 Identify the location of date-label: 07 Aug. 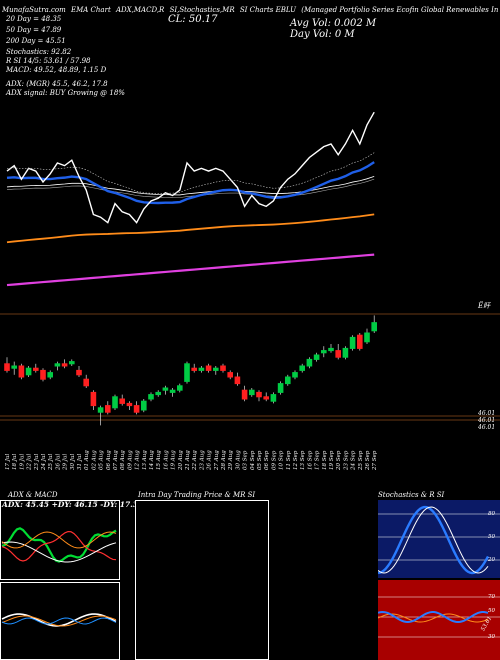
(116, 460).